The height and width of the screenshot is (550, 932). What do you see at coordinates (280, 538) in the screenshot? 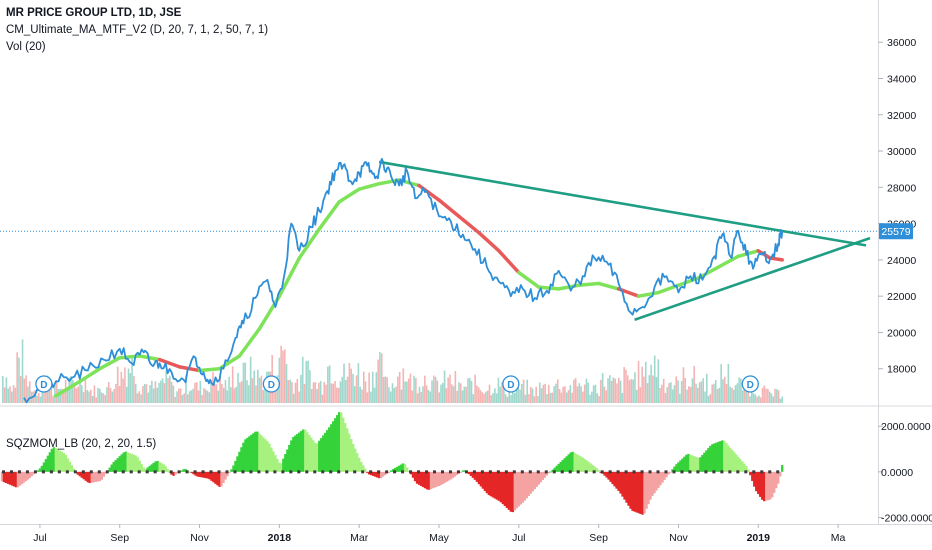
I see `time-axis-label: 2018` at bounding box center [280, 538].